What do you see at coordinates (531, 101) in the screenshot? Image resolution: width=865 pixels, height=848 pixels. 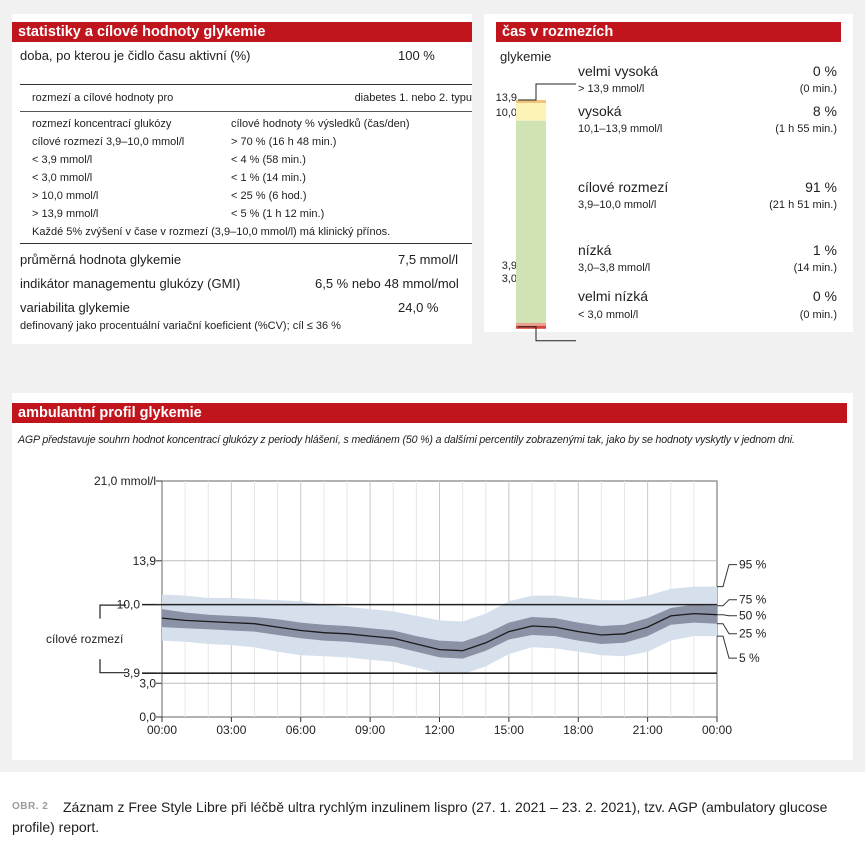 I see `seg-bar-very-high` at bounding box center [531, 101].